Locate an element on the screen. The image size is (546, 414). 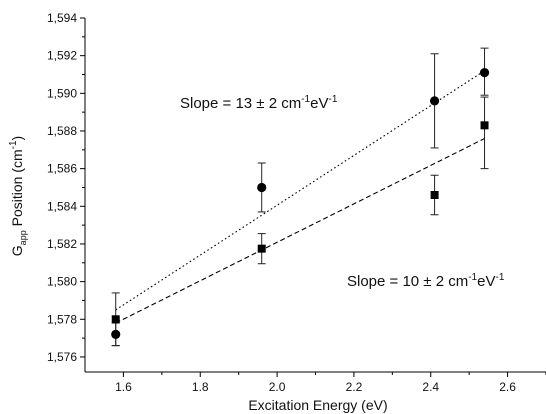
x-tick-label: 2.4 is located at coordinates (430, 387).